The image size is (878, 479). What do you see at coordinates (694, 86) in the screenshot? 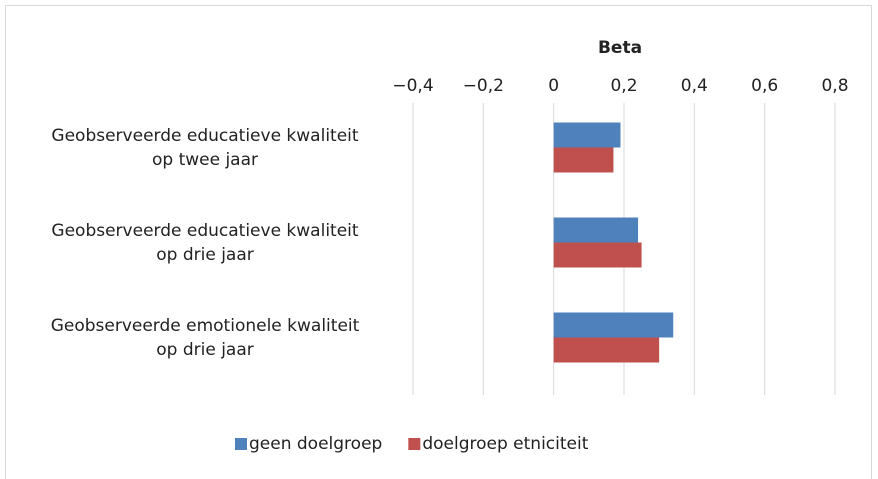
I see `x-tick-label: 0,4` at bounding box center [694, 86].